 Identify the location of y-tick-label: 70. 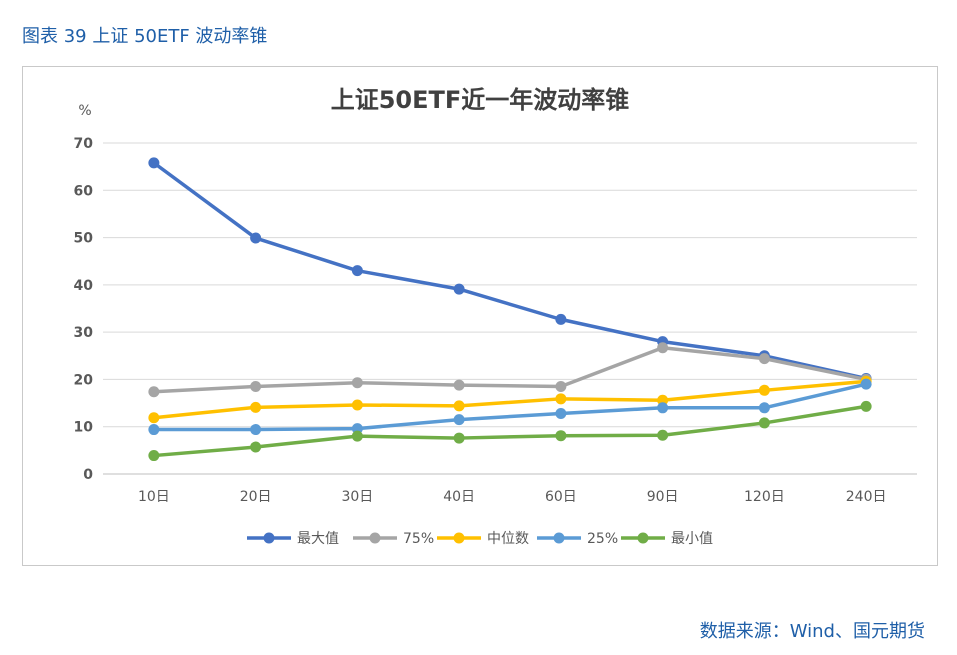
(84, 144).